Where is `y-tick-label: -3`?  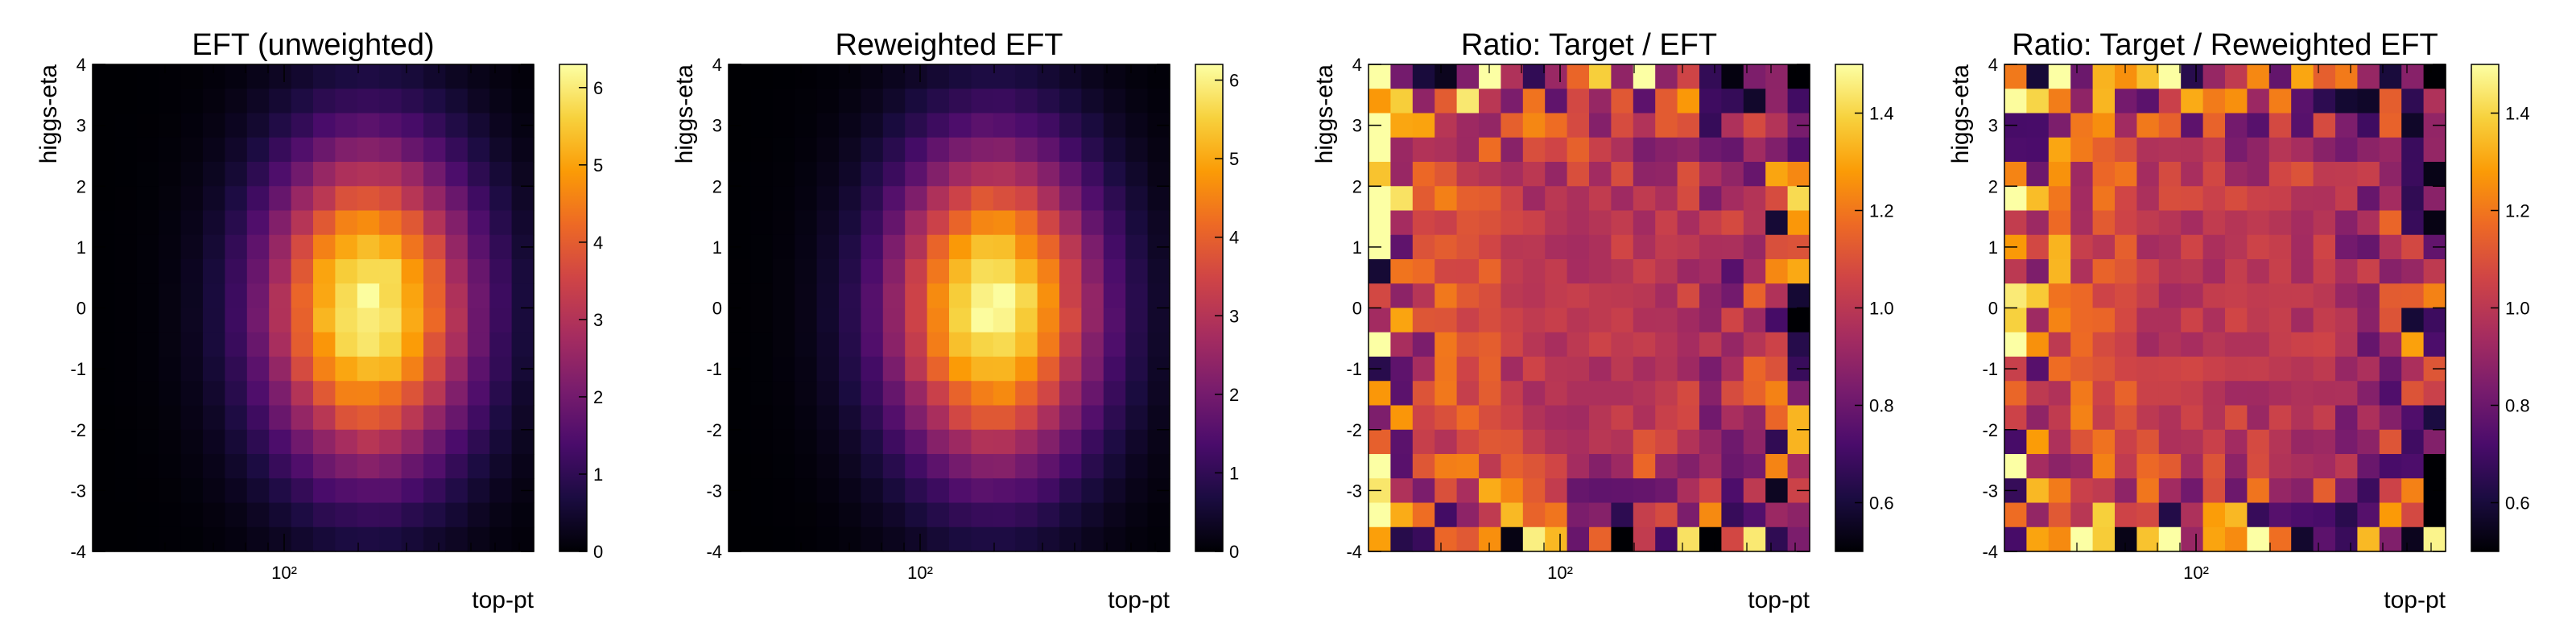
y-tick-label: -3 is located at coordinates (714, 491).